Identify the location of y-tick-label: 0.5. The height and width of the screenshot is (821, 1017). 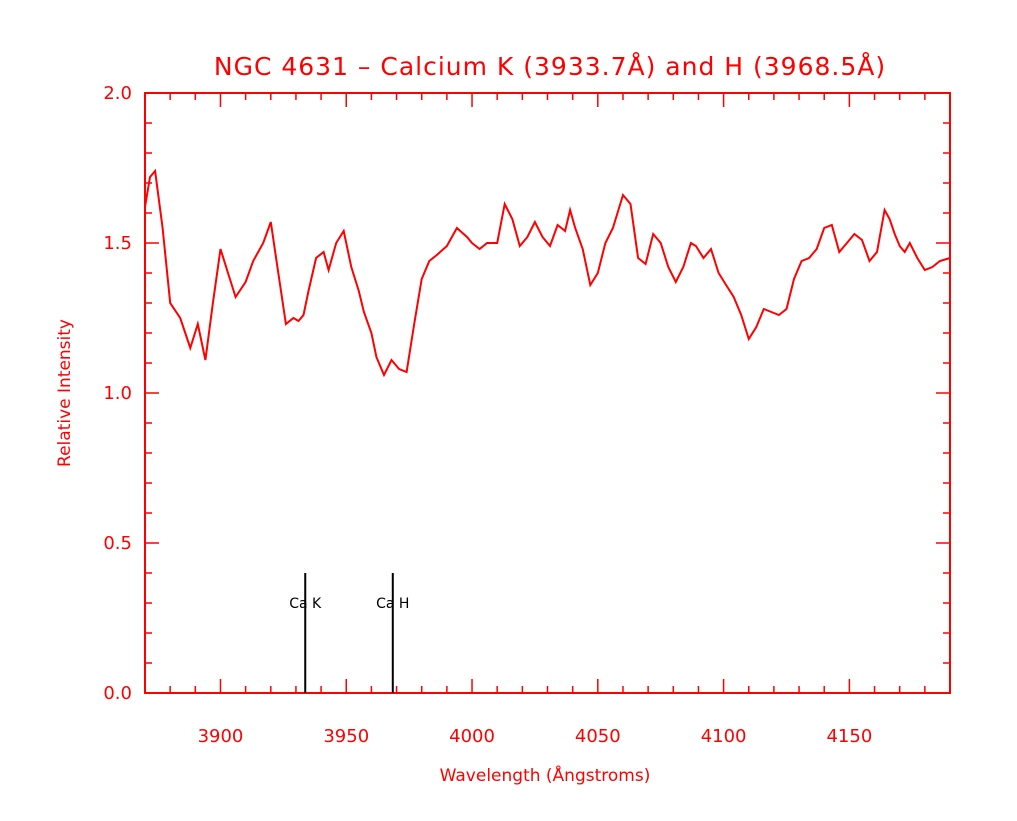
(117, 543).